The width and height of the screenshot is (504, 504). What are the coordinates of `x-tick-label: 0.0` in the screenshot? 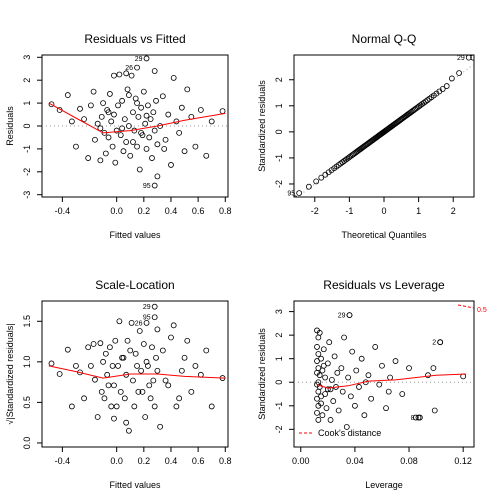 It's located at (116, 461).